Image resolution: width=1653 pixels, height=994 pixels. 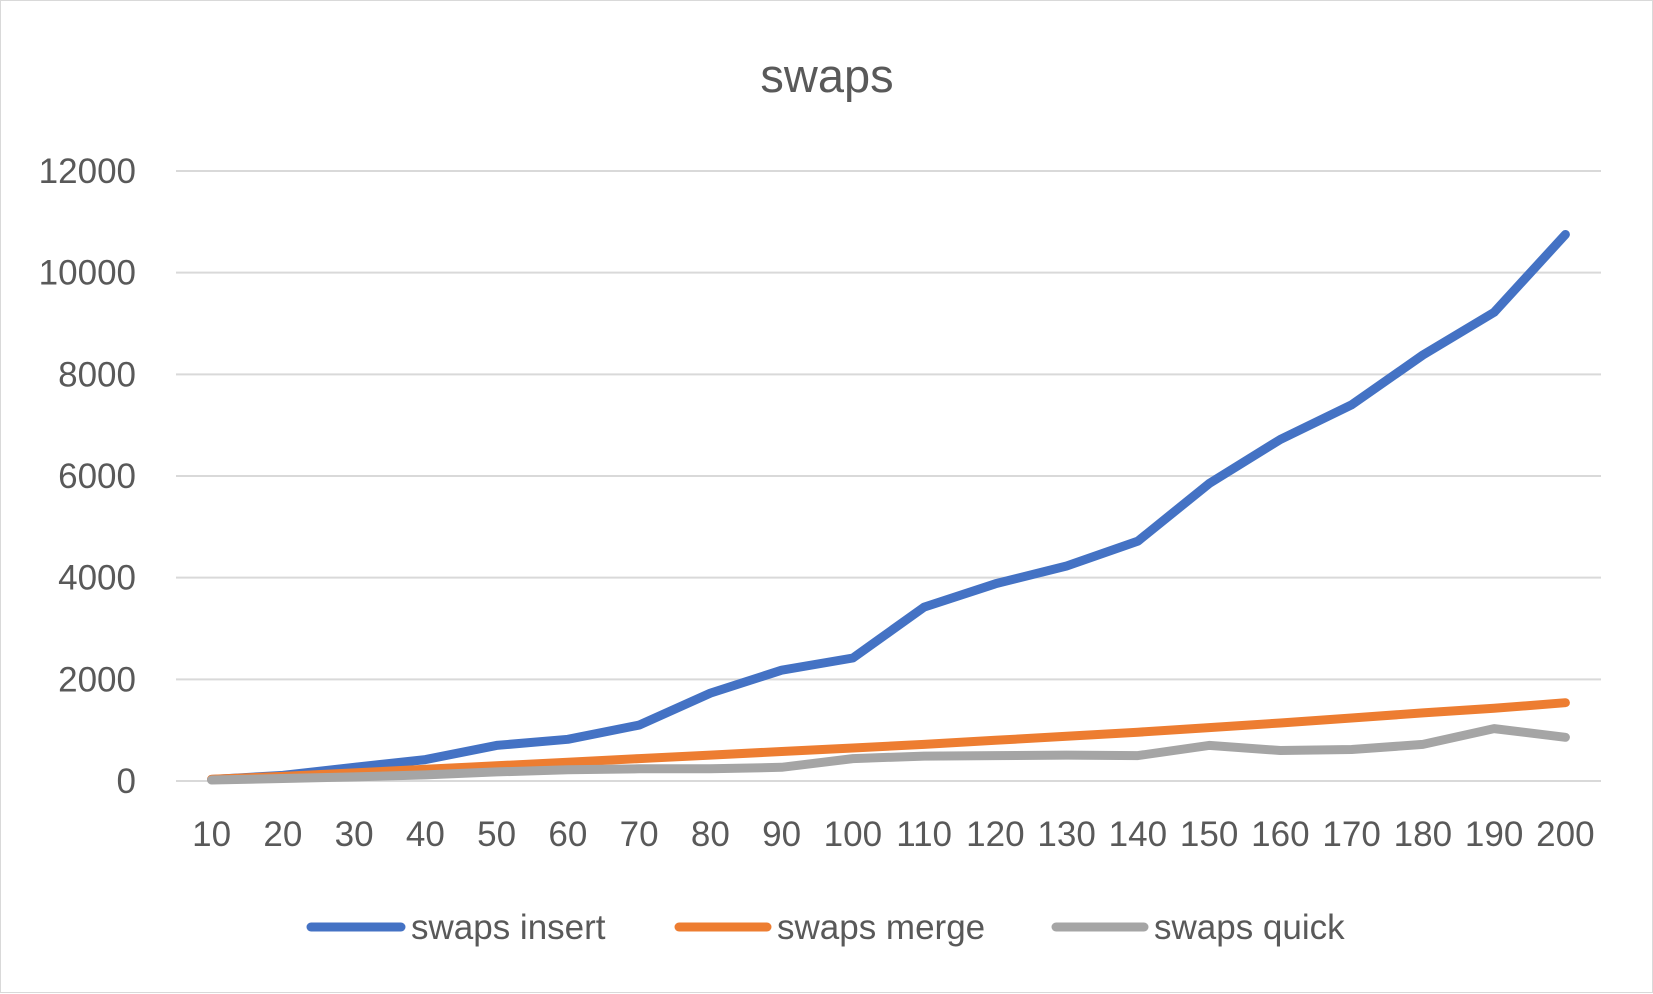 I want to click on series-line-swaps-merge, so click(x=888, y=741).